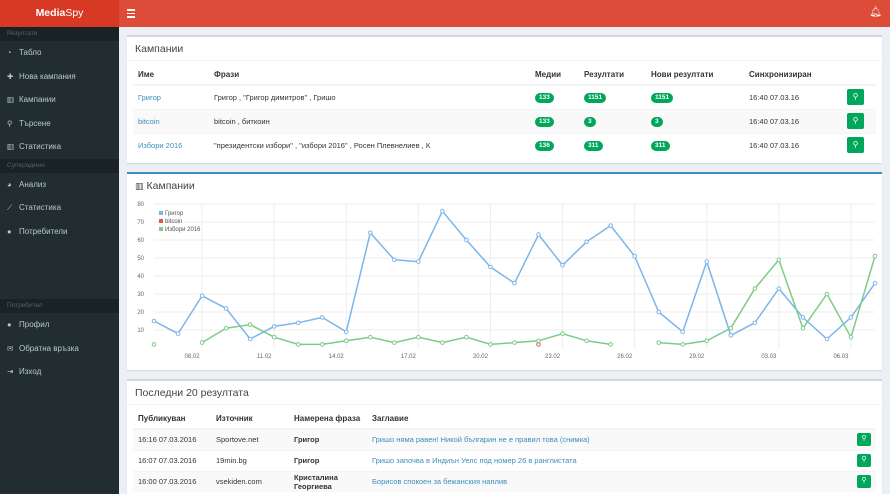 The image size is (890, 494). What do you see at coordinates (162, 418) in the screenshot?
I see `col-published: Публикуван` at bounding box center [162, 418].